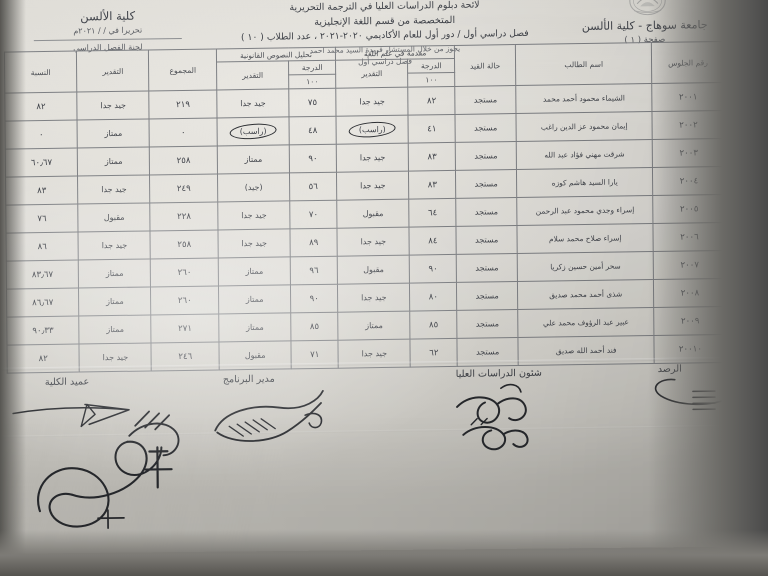 The width and height of the screenshot is (768, 576). Describe the element at coordinates (689, 181) in the screenshot. I see `cell-seat-number: ٢٠٠٤` at that location.